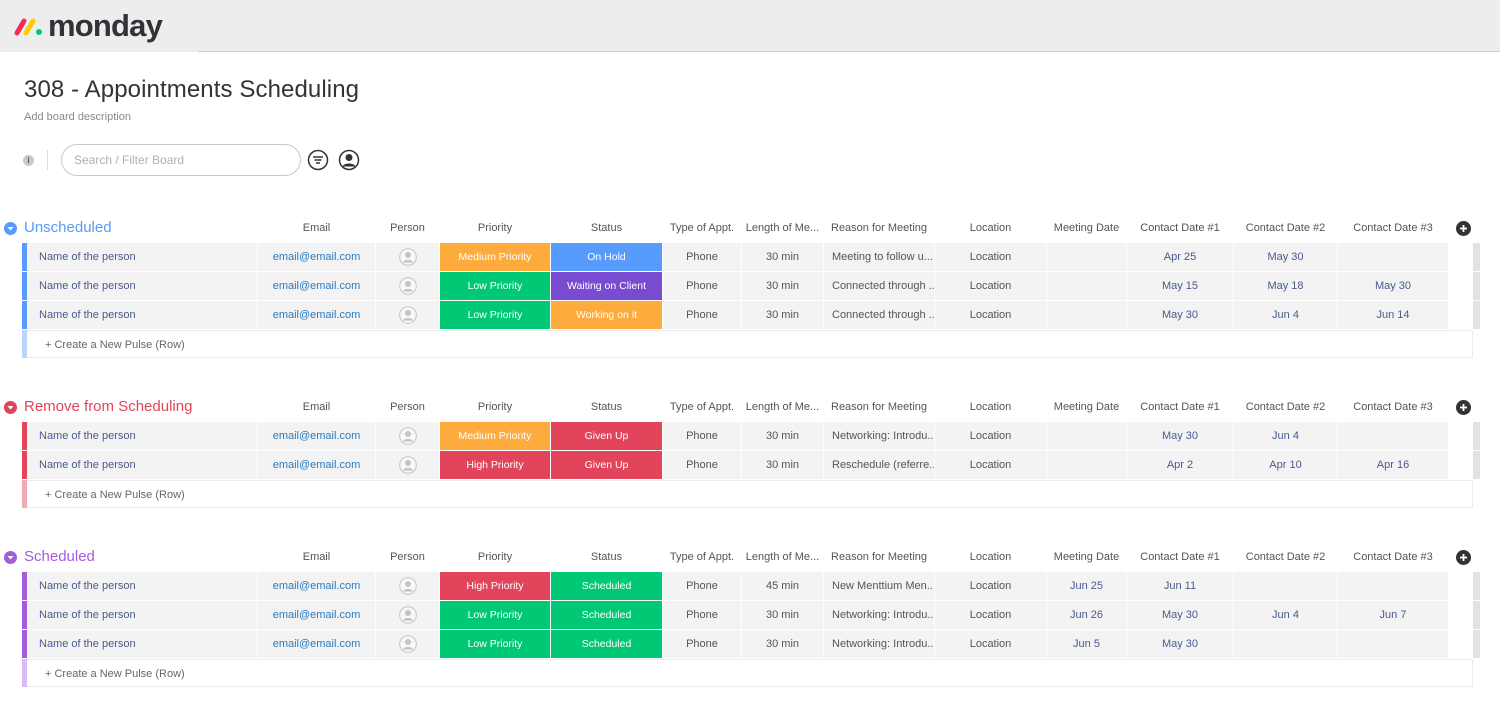 This screenshot has width=1500, height=706. What do you see at coordinates (750, 494) in the screenshot?
I see `create-new-pulse-row: + Create a New Pulse (Row)` at bounding box center [750, 494].